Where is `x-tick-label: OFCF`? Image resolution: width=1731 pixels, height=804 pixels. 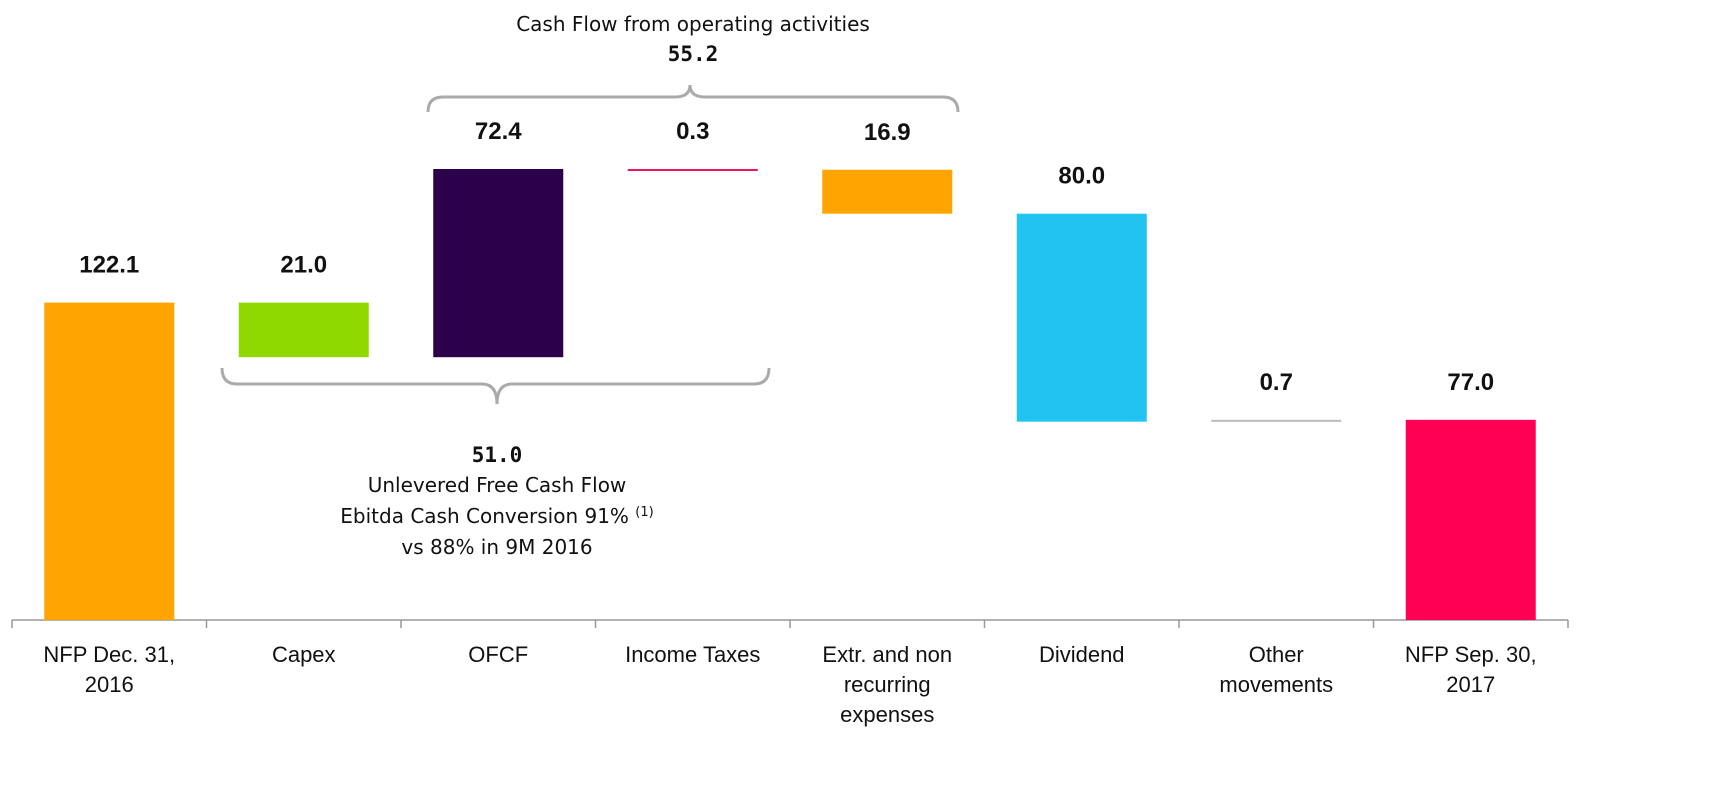
x-tick-label: OFCF is located at coordinates (498, 654).